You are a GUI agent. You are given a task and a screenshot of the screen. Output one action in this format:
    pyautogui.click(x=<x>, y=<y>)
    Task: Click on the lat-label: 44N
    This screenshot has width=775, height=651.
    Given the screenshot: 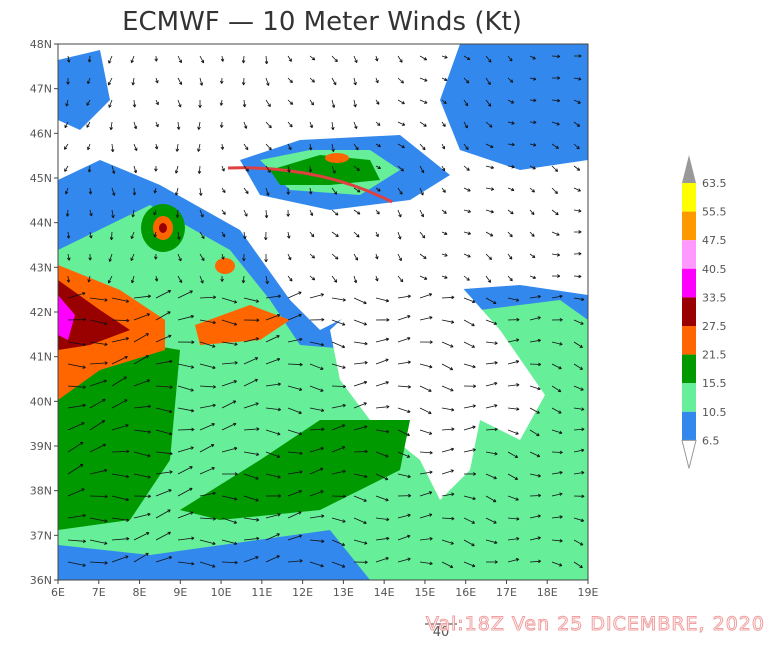 What is the action you would take?
    pyautogui.click(x=41, y=223)
    